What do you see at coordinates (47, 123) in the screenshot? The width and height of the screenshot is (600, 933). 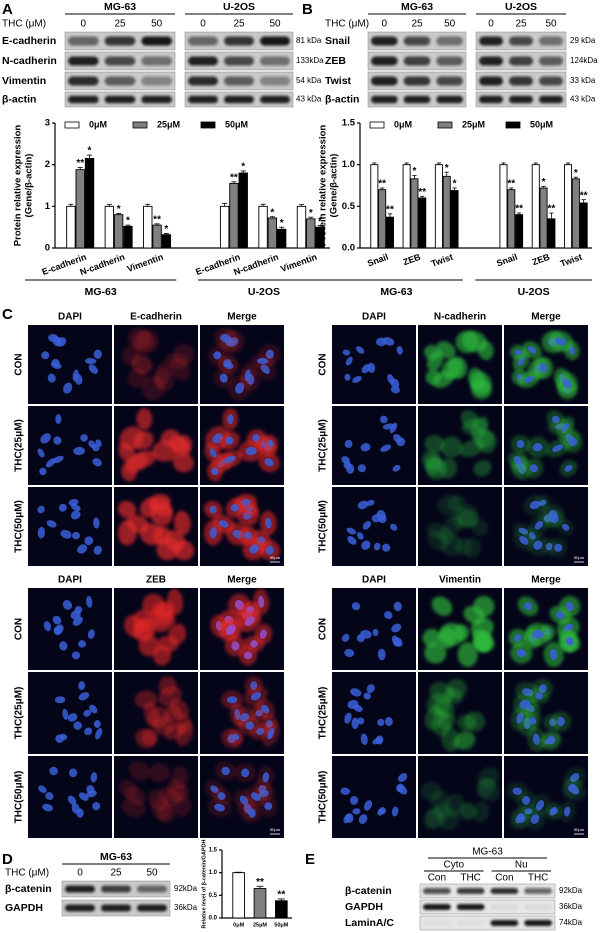 I see `y-tick-label: 3` at bounding box center [47, 123].